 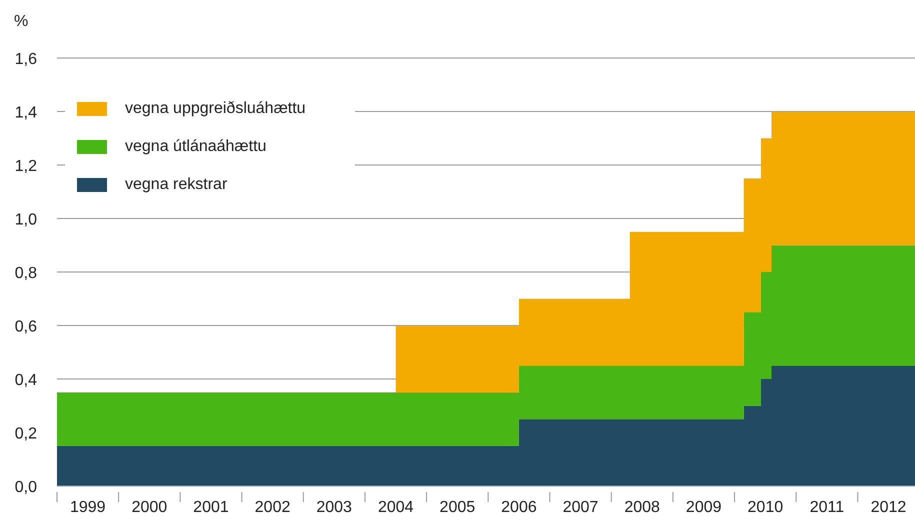 I want to click on x-tick-label: 2007, so click(x=580, y=507).